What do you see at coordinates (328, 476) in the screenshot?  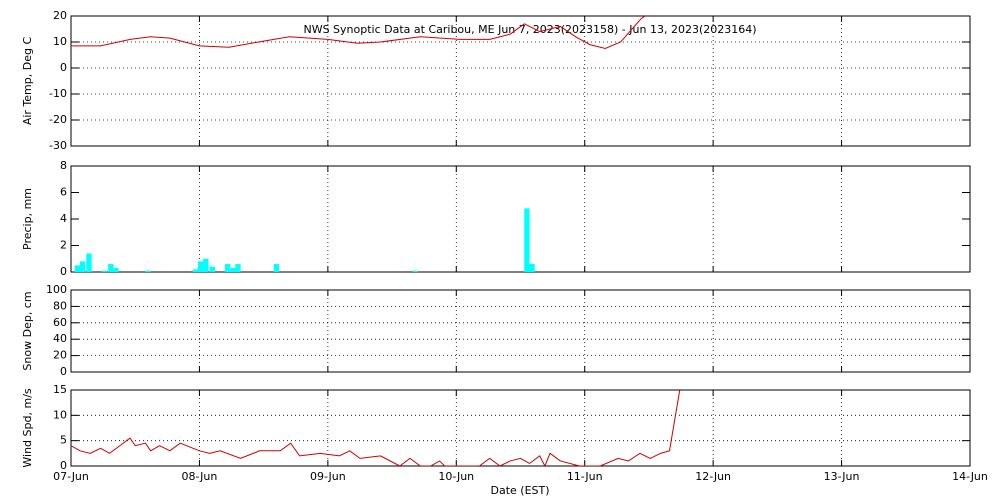 I see `x-tick-label: 09-Jun` at bounding box center [328, 476].